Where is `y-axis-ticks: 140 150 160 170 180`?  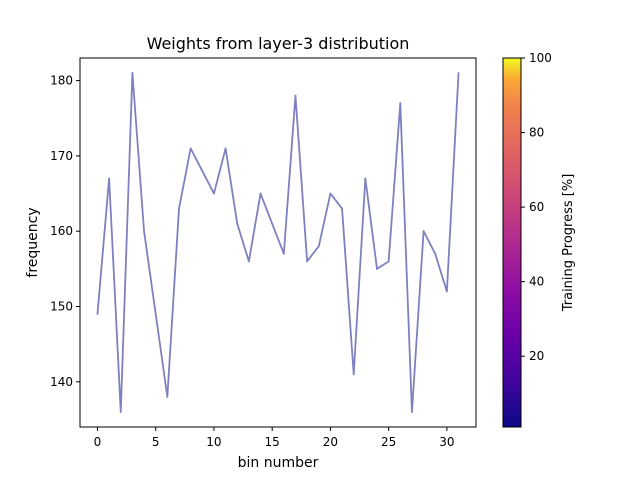
y-axis-ticks: 140 150 160 170 180 is located at coordinates (65, 231).